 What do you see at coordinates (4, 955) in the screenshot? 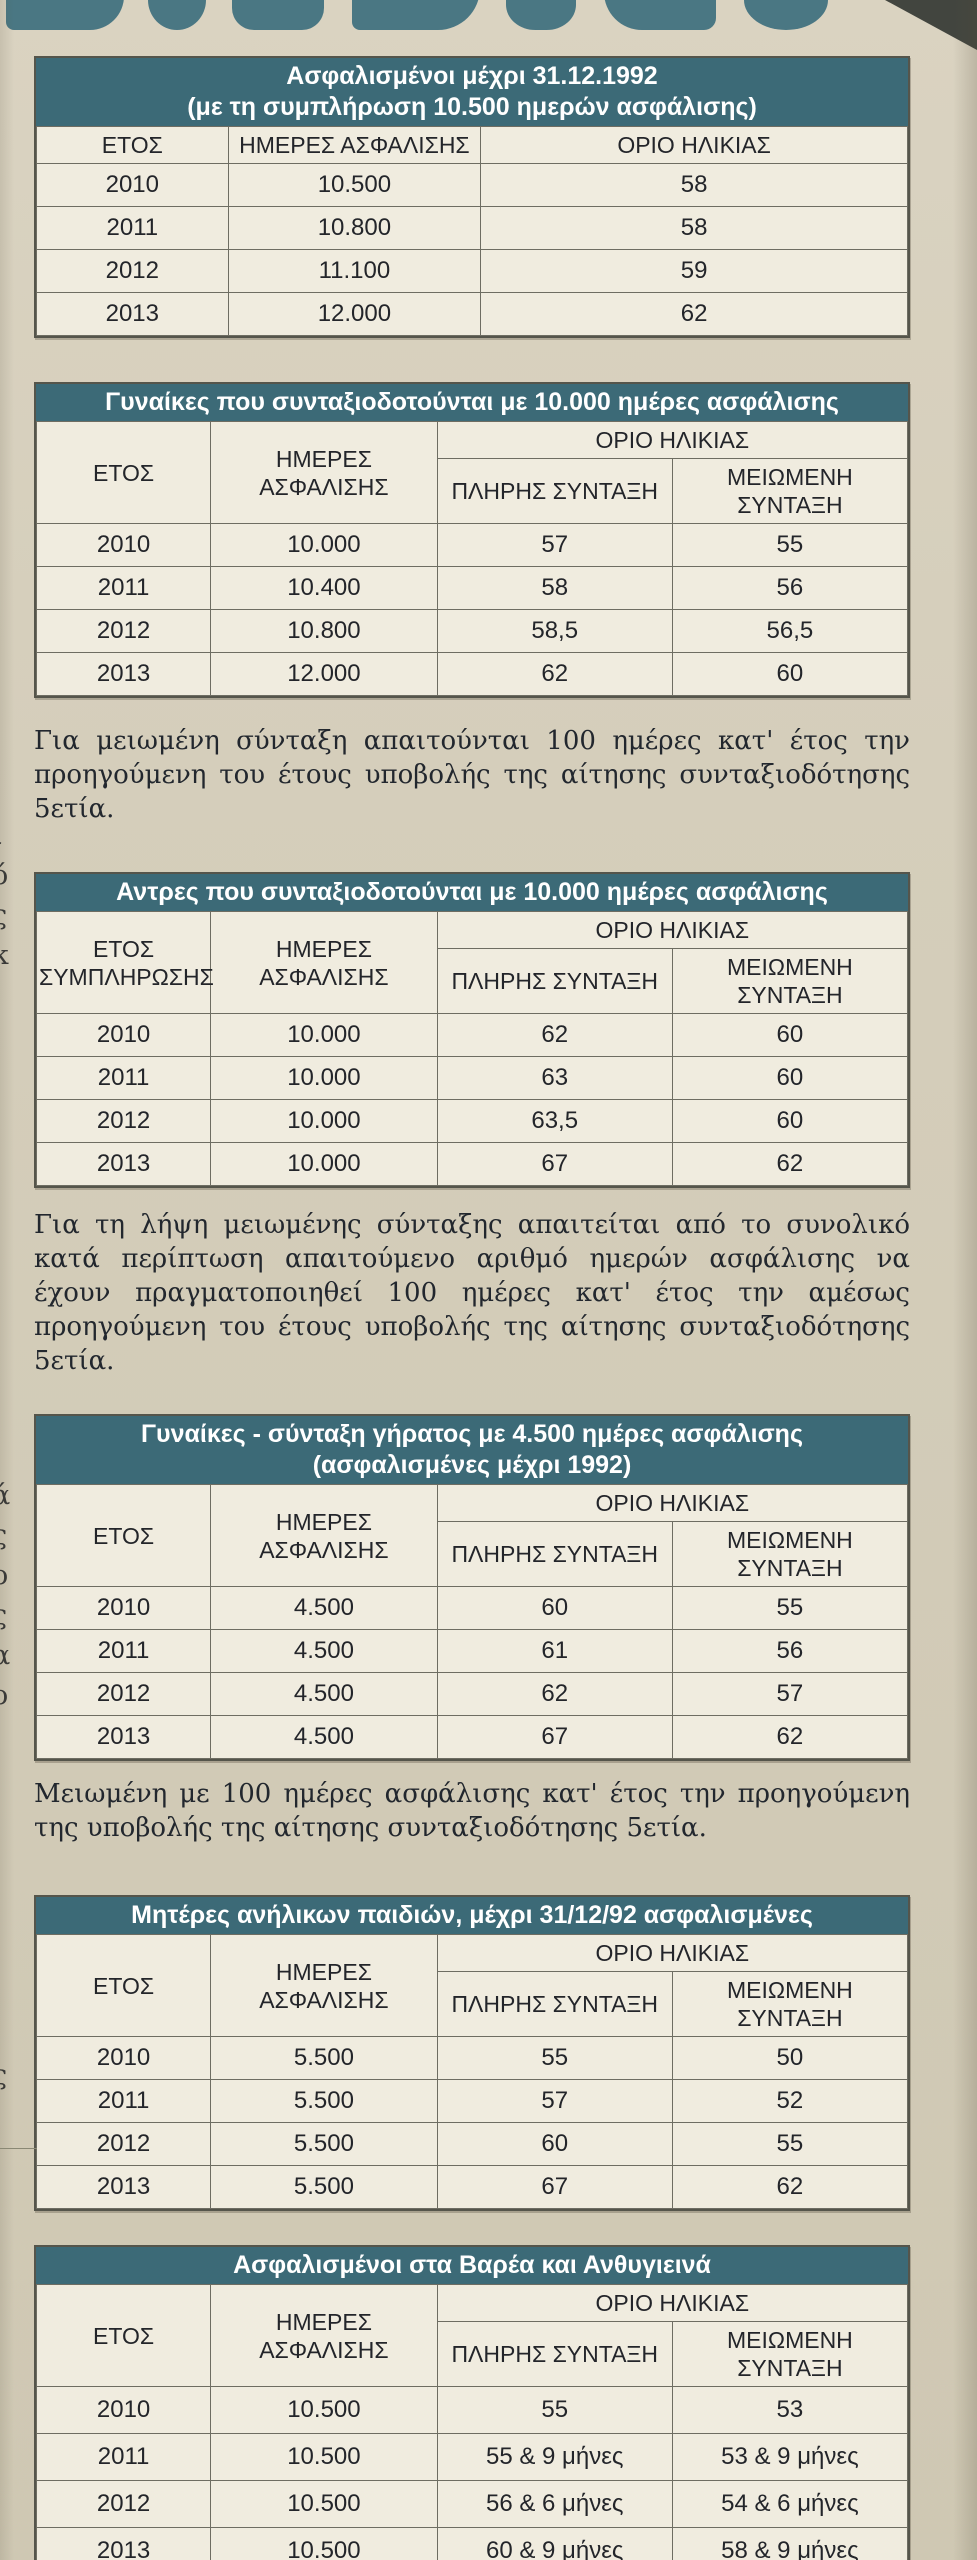
I see `margin-text-fragment: κ` at bounding box center [4, 955].